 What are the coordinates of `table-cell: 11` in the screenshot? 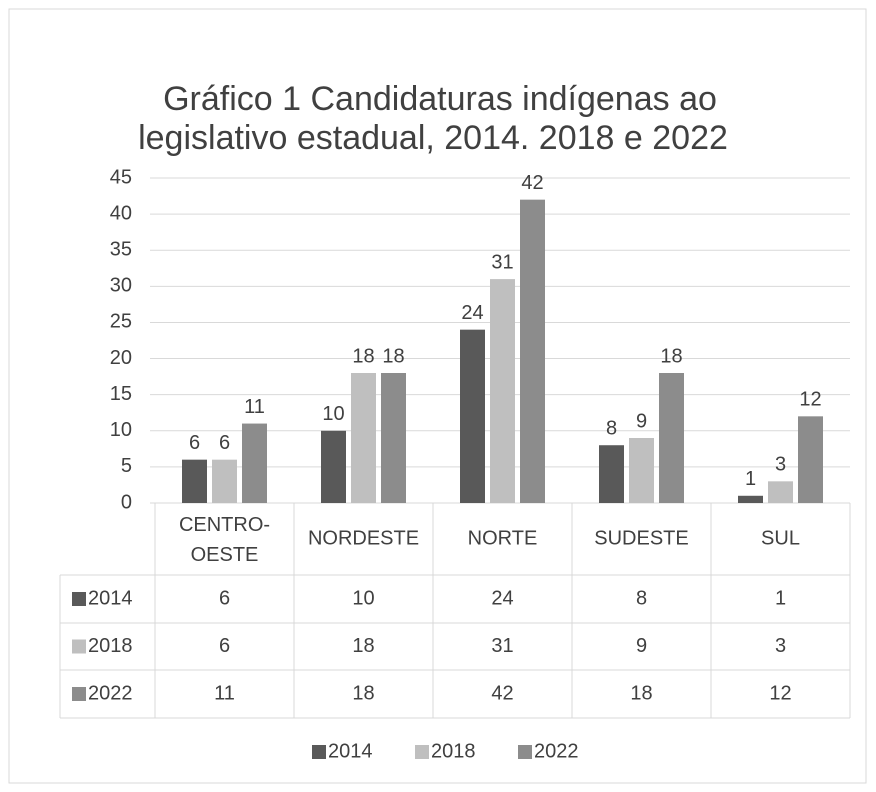 It's located at (224, 693).